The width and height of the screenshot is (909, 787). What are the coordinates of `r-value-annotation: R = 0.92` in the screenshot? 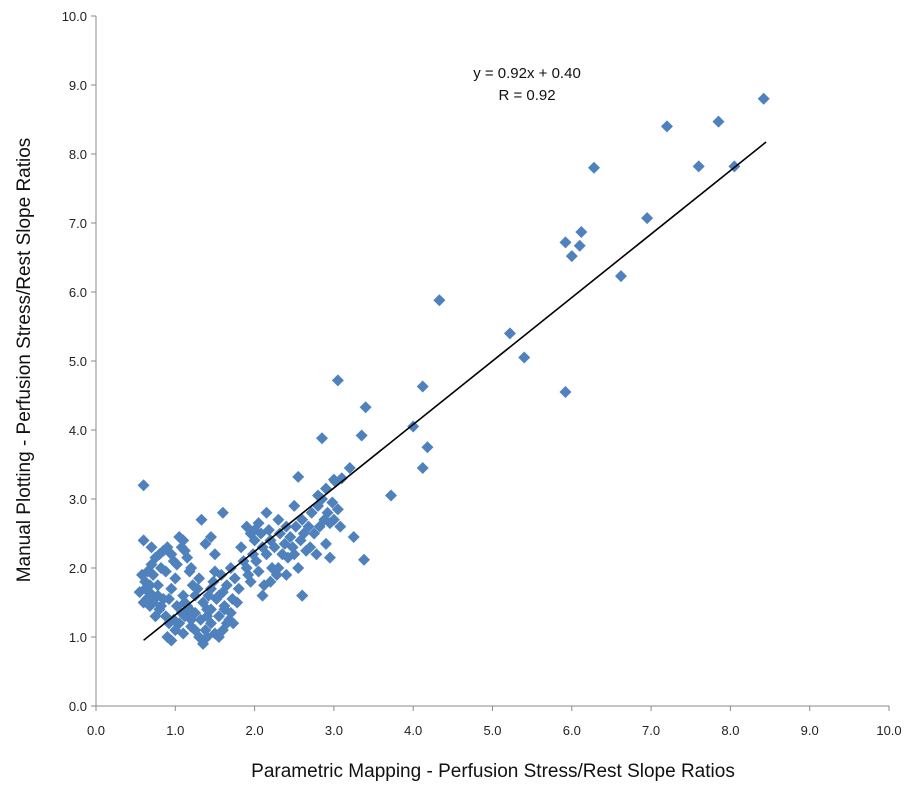 It's located at (526, 95).